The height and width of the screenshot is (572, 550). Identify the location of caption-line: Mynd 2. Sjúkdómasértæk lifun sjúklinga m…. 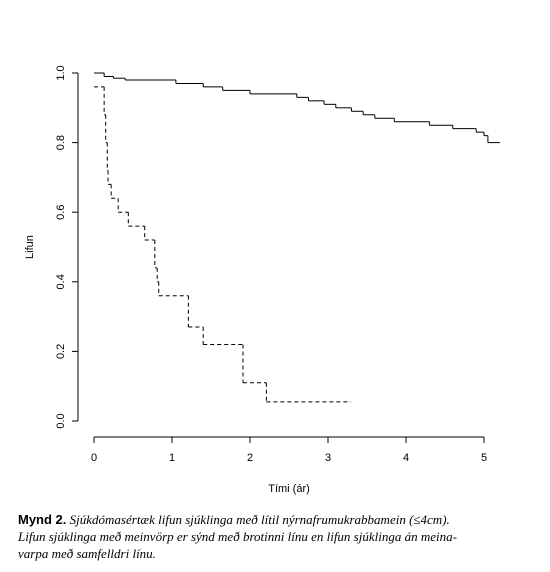
(278, 519).